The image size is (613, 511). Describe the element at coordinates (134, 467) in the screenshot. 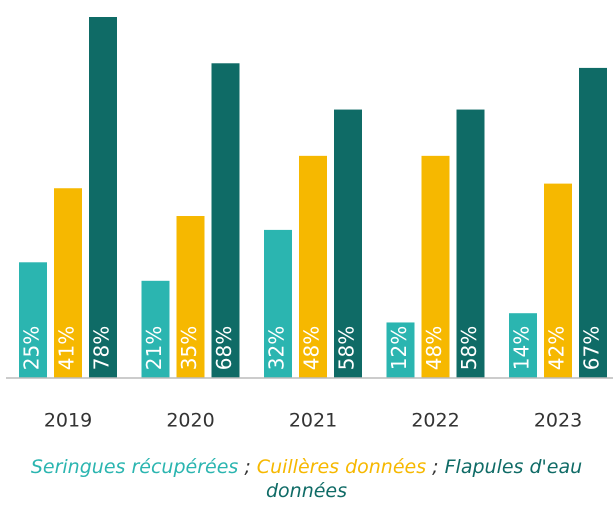

I see `legend-entry: Seringues récupérées` at that location.